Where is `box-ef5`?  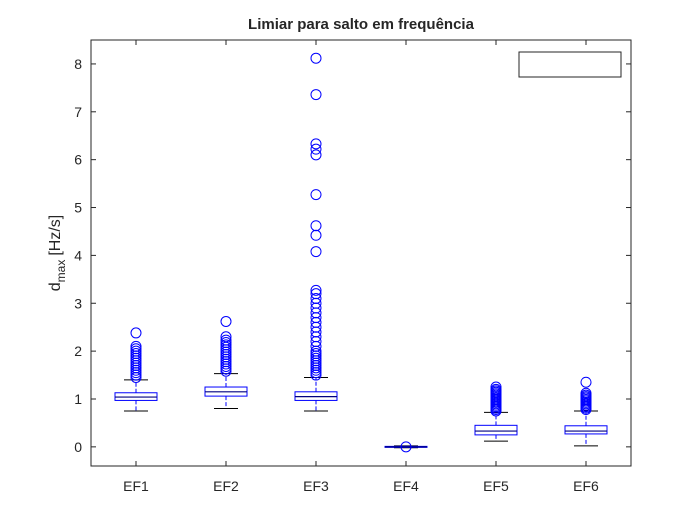
box-ef5 is located at coordinates (496, 411).